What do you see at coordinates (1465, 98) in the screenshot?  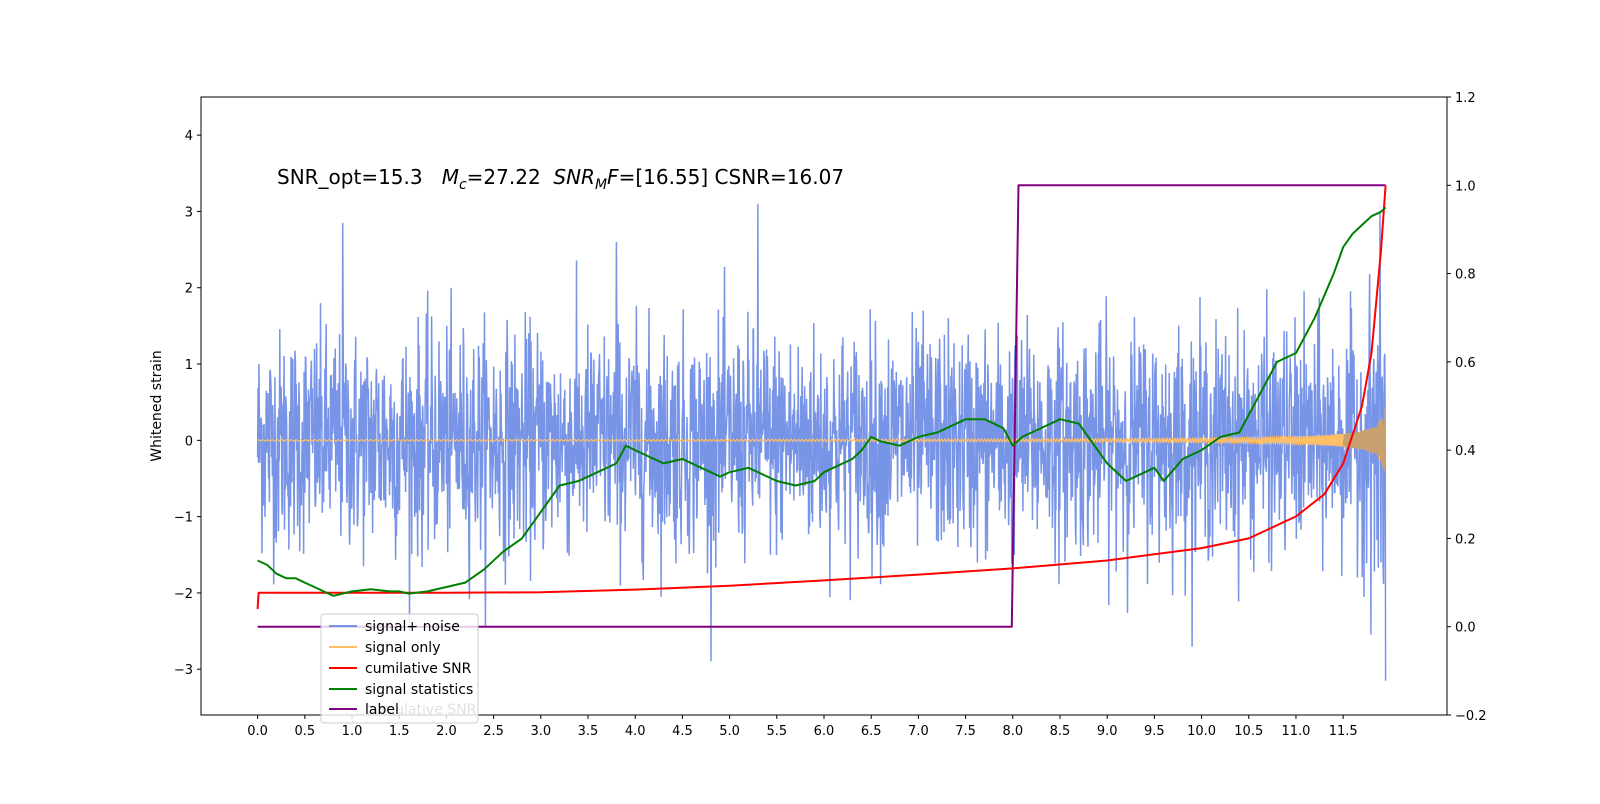 I see `y2-tick-label-0: 1.2` at bounding box center [1465, 98].